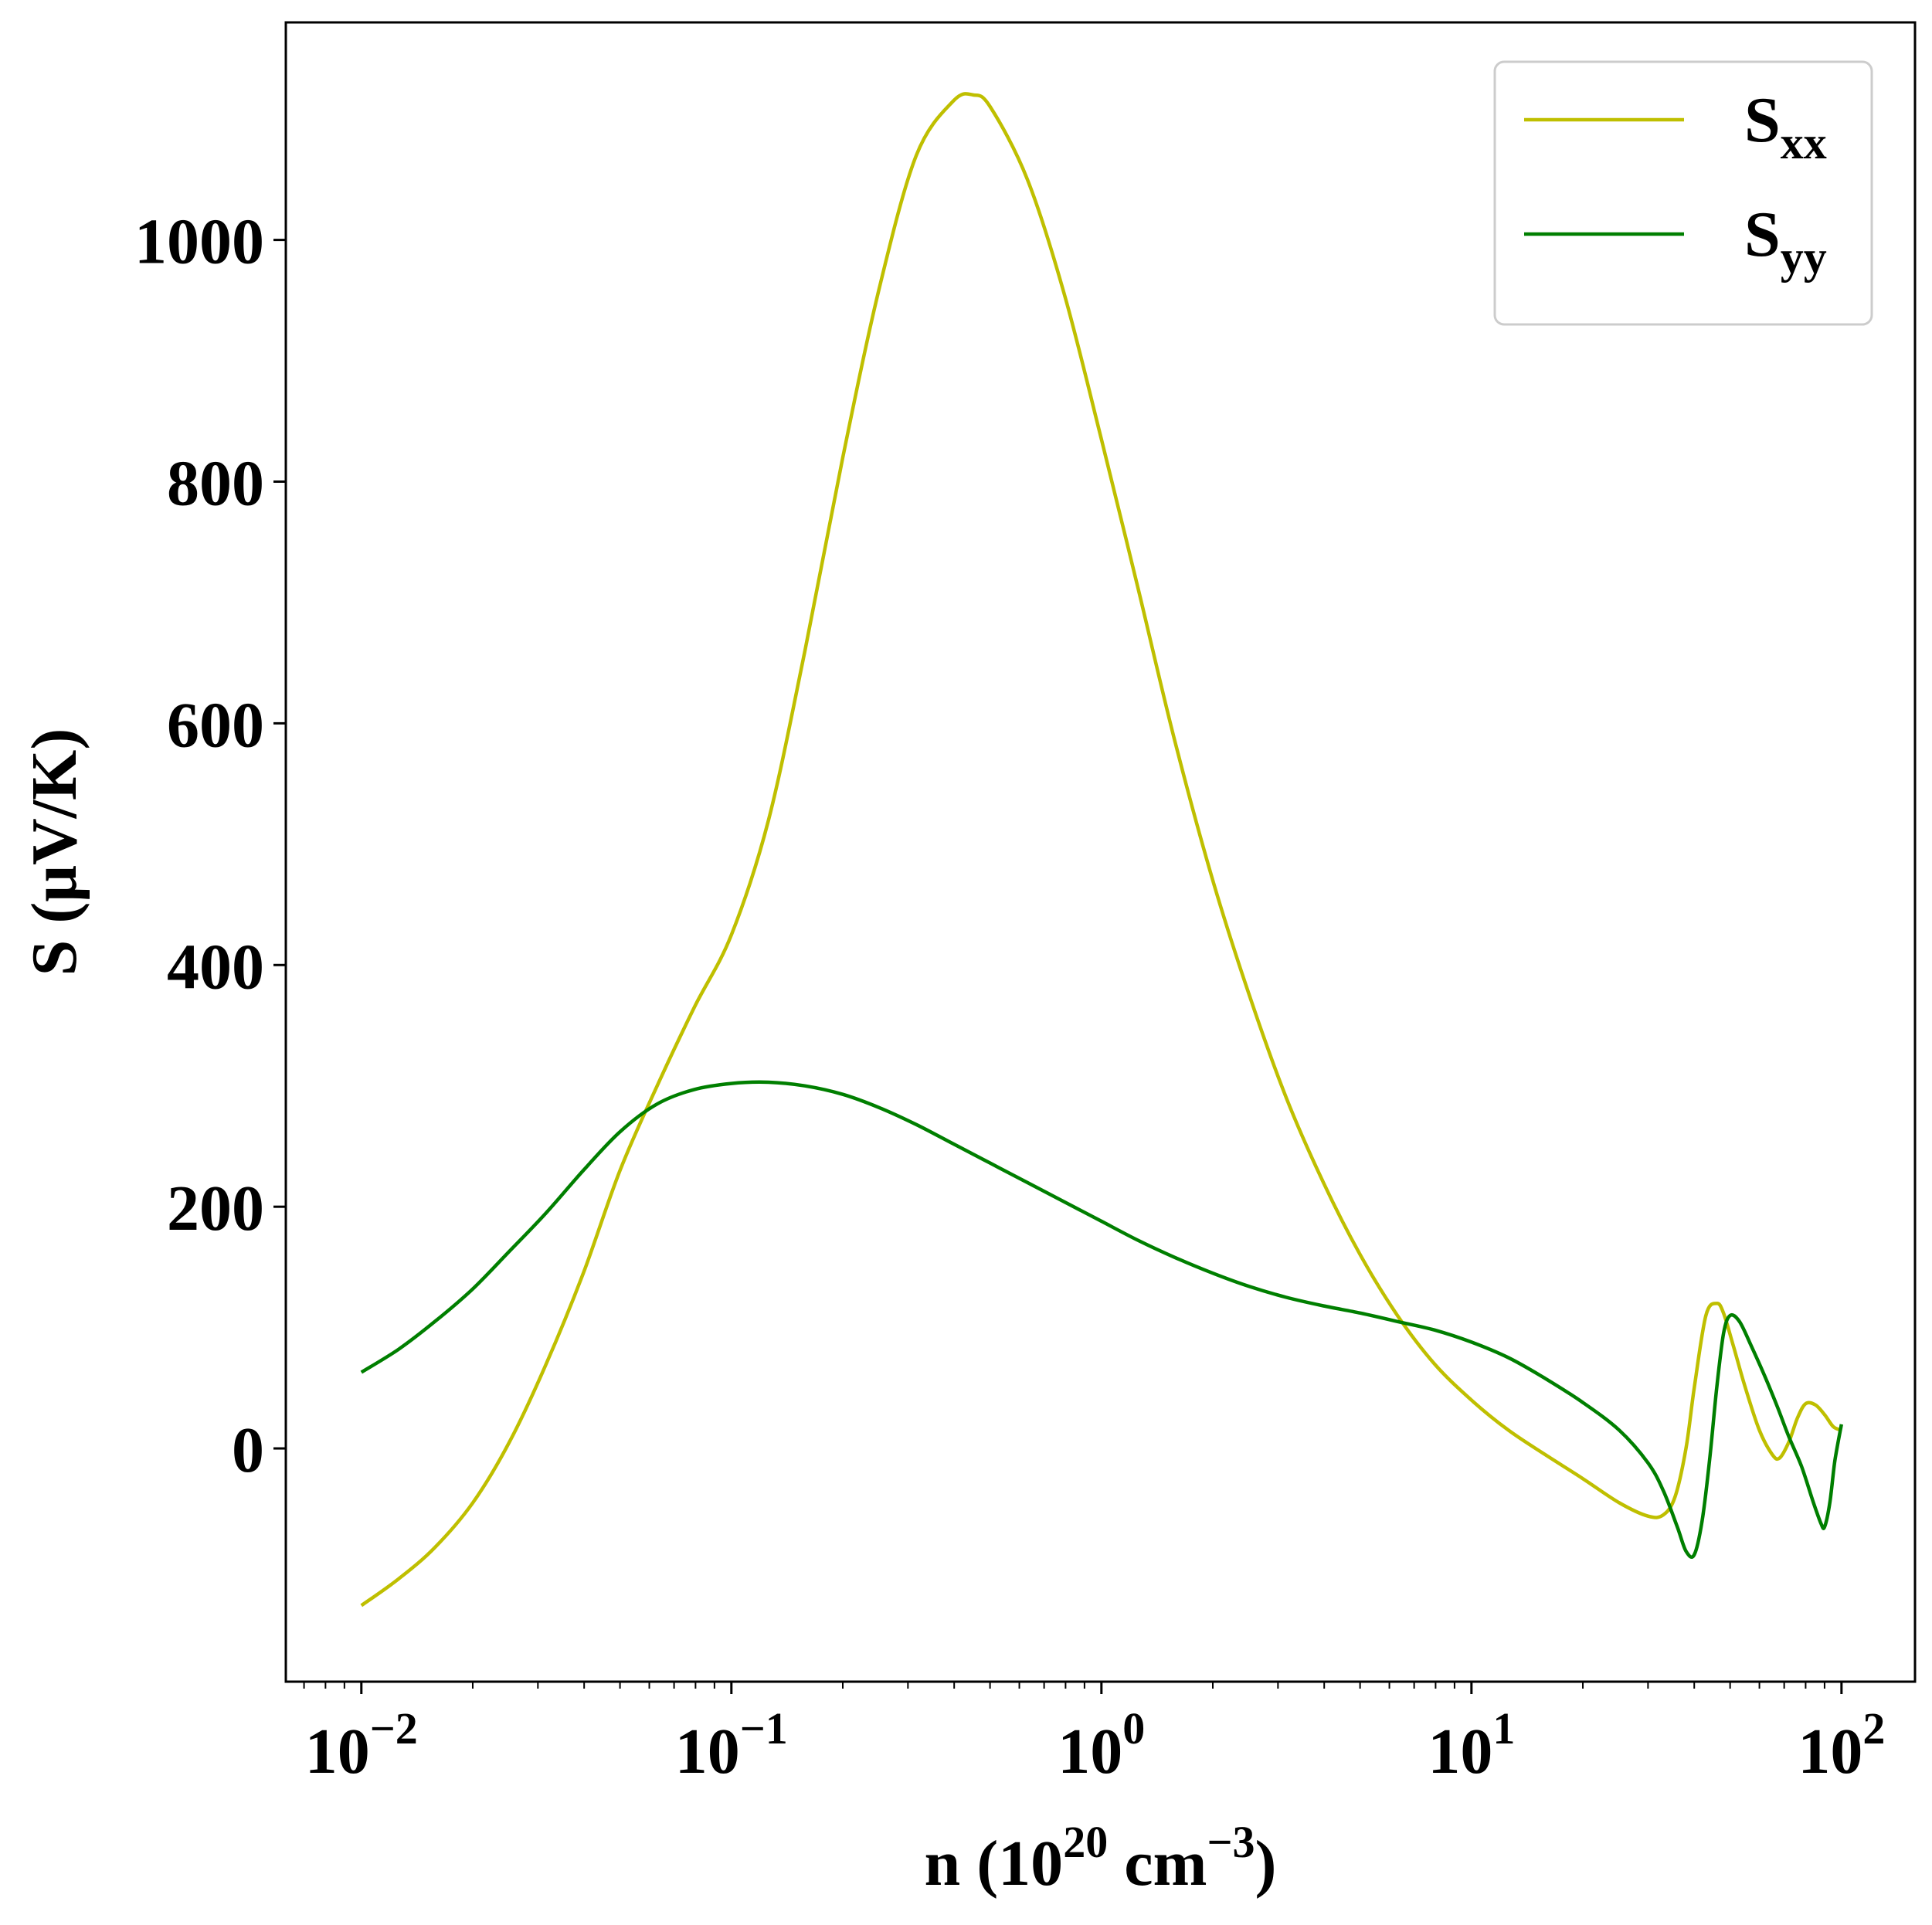 This screenshot has width=1932, height=1925. What do you see at coordinates (199, 242) in the screenshot?
I see `y-tick-label: 1000` at bounding box center [199, 242].